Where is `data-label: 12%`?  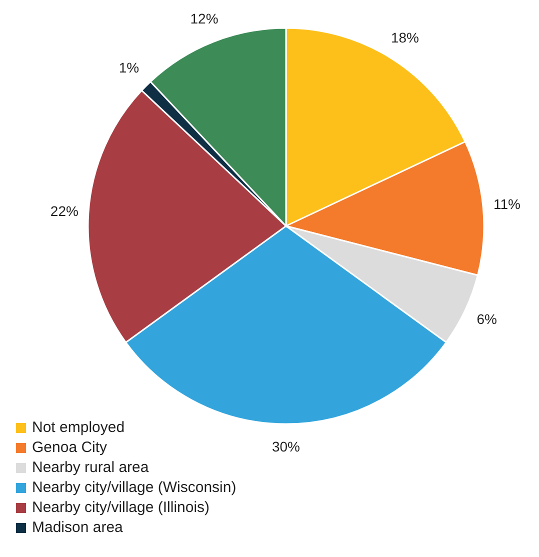
data-label: 12% is located at coordinates (204, 18).